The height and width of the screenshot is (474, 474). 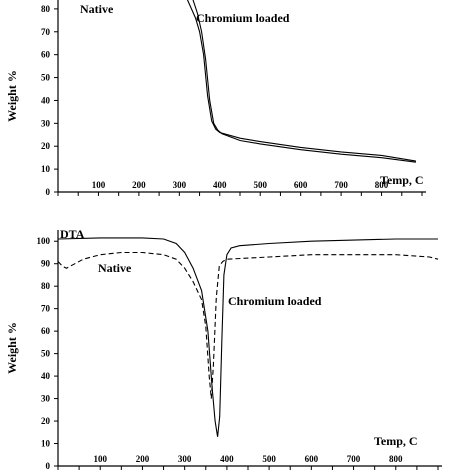 What do you see at coordinates (44, 241) in the screenshot?
I see `y-tick-label: 100` at bounding box center [44, 241].